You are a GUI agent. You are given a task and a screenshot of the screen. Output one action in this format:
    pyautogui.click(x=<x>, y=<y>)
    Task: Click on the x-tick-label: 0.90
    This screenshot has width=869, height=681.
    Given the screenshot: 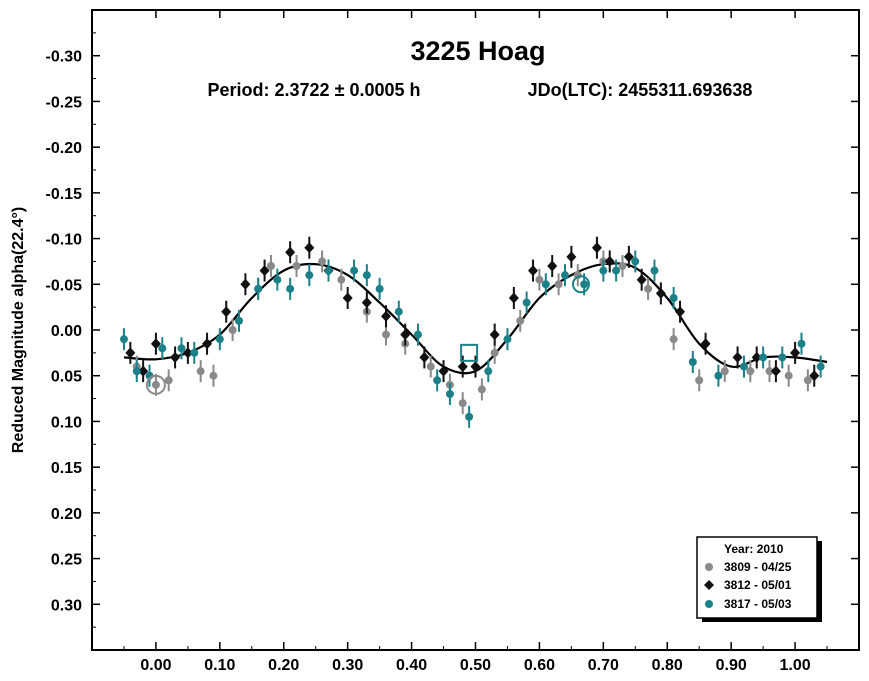 What is the action you would take?
    pyautogui.click(x=731, y=665)
    